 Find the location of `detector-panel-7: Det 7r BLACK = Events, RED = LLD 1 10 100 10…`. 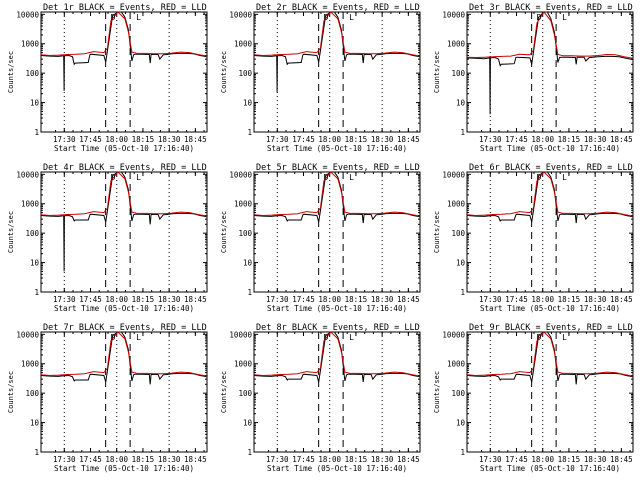

detector-panel-7: Det 7r BLACK = Events, RED = LLD 1 10 100 10… is located at coordinates (107, 398).